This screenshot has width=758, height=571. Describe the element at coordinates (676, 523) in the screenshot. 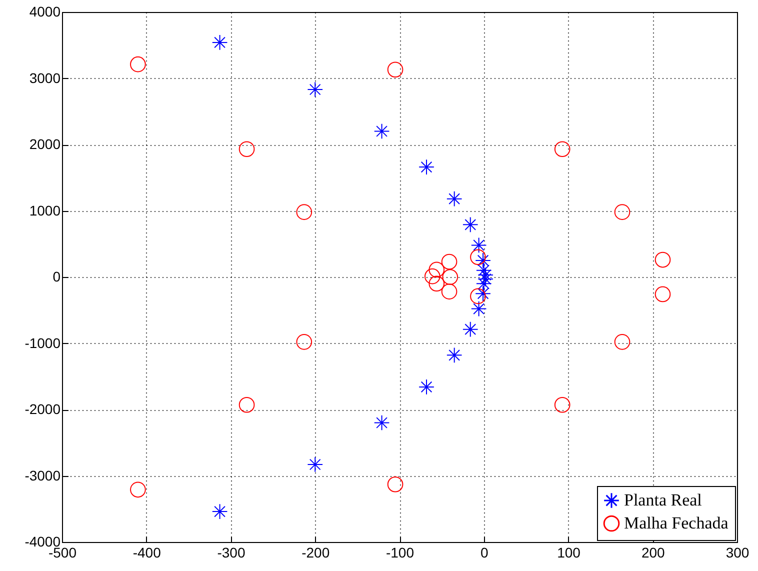

I see `legend-label: Malha Fechada` at that location.